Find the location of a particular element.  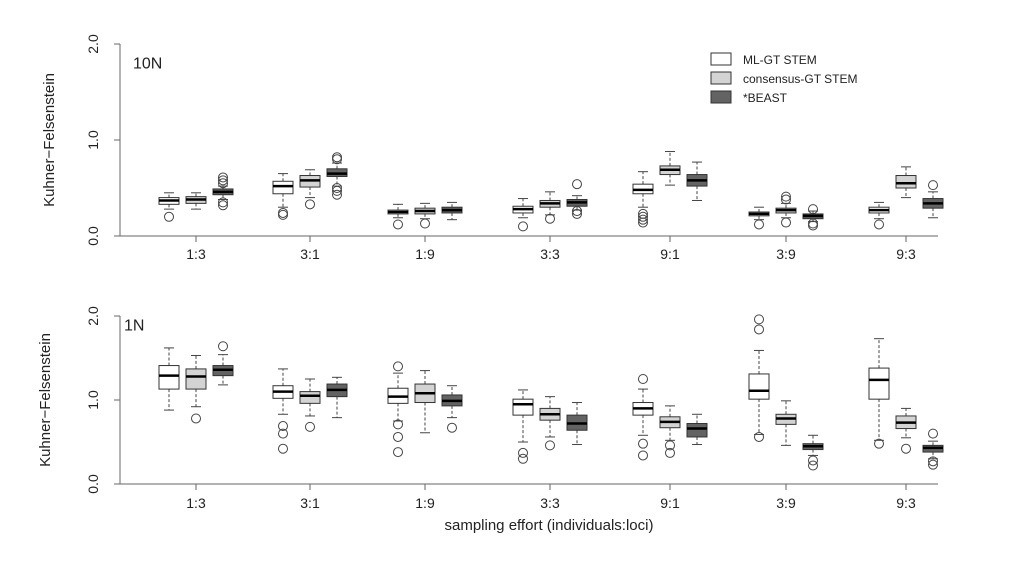

y-tick-label: 2.0 is located at coordinates (93, 316).